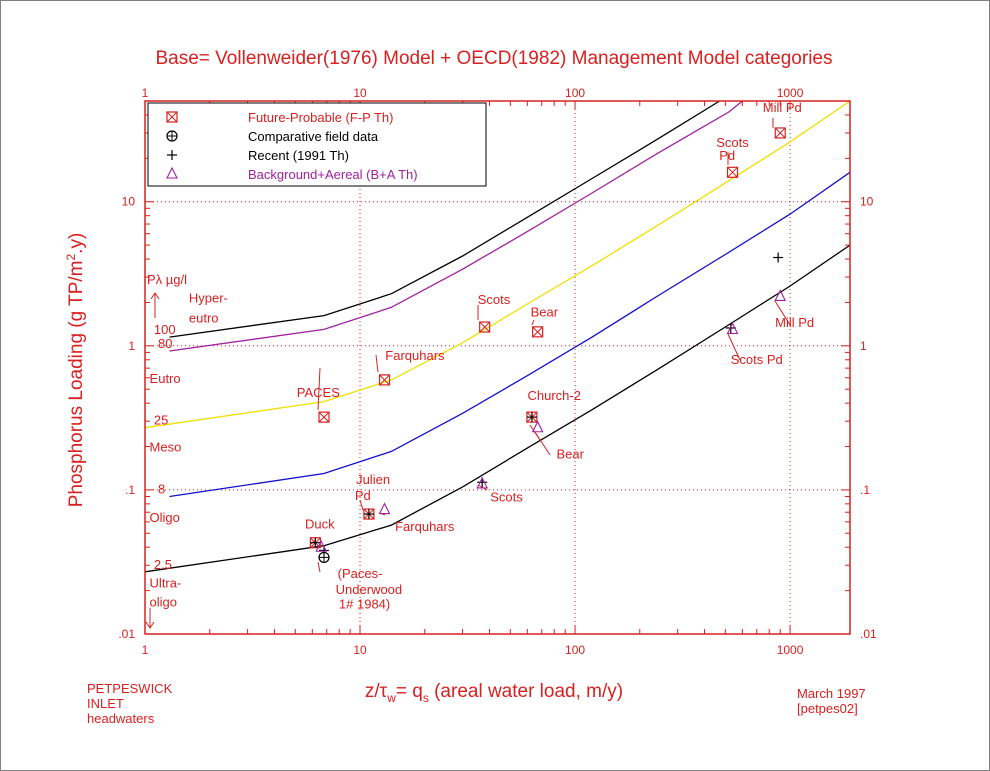 Image resolution: width=990 pixels, height=771 pixels. I want to click on x-tick-label: 1, so click(145, 650).